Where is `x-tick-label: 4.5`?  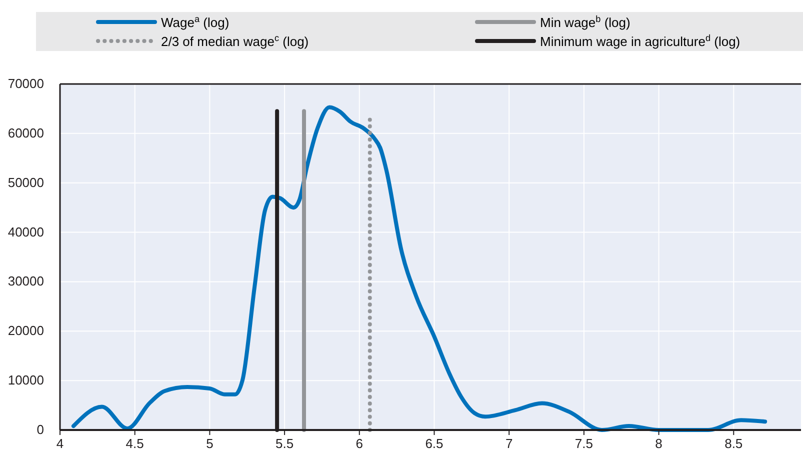
x-tick-label: 4.5 is located at coordinates (135, 443).